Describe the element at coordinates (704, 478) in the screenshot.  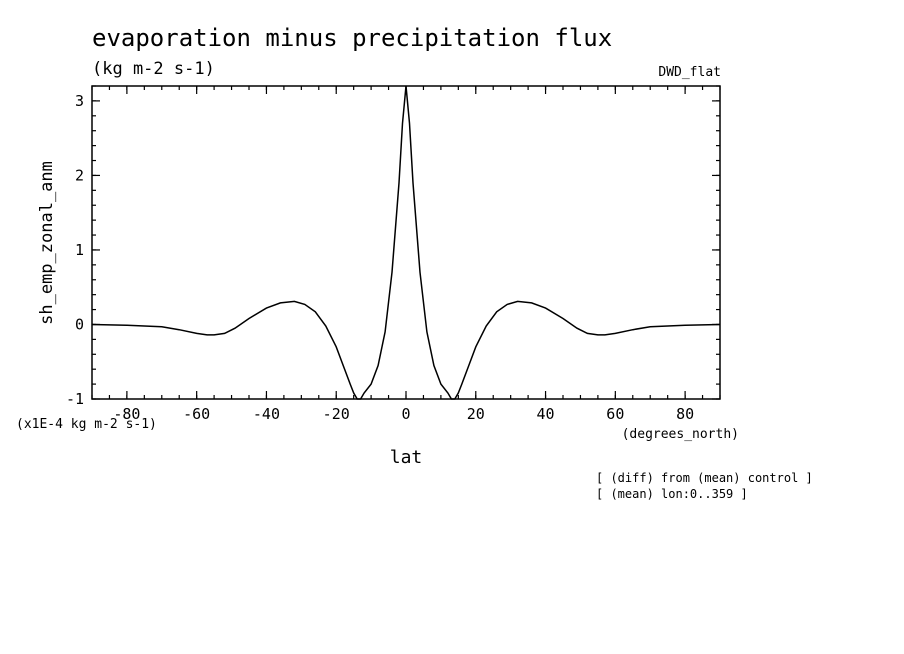
I see `note-diff: [ (diff) from (mean) control ]` at that location.